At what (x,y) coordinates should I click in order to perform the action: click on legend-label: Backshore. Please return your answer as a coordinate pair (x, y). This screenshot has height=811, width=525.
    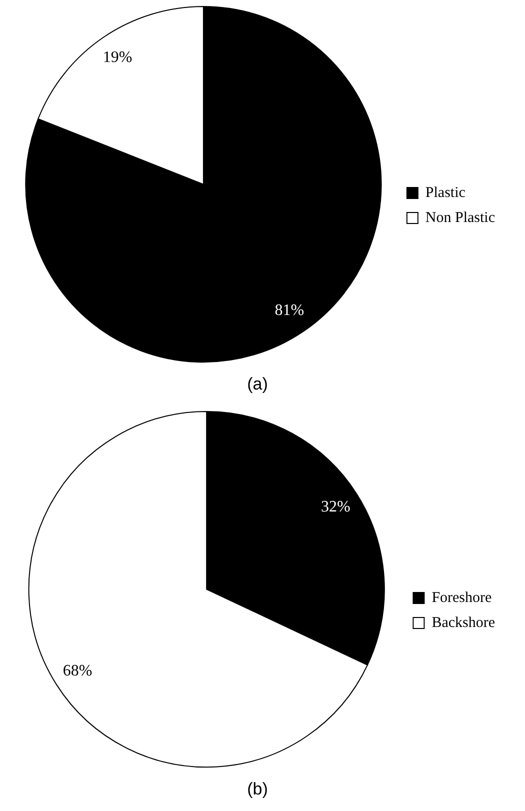
    Looking at the image, I should click on (464, 622).